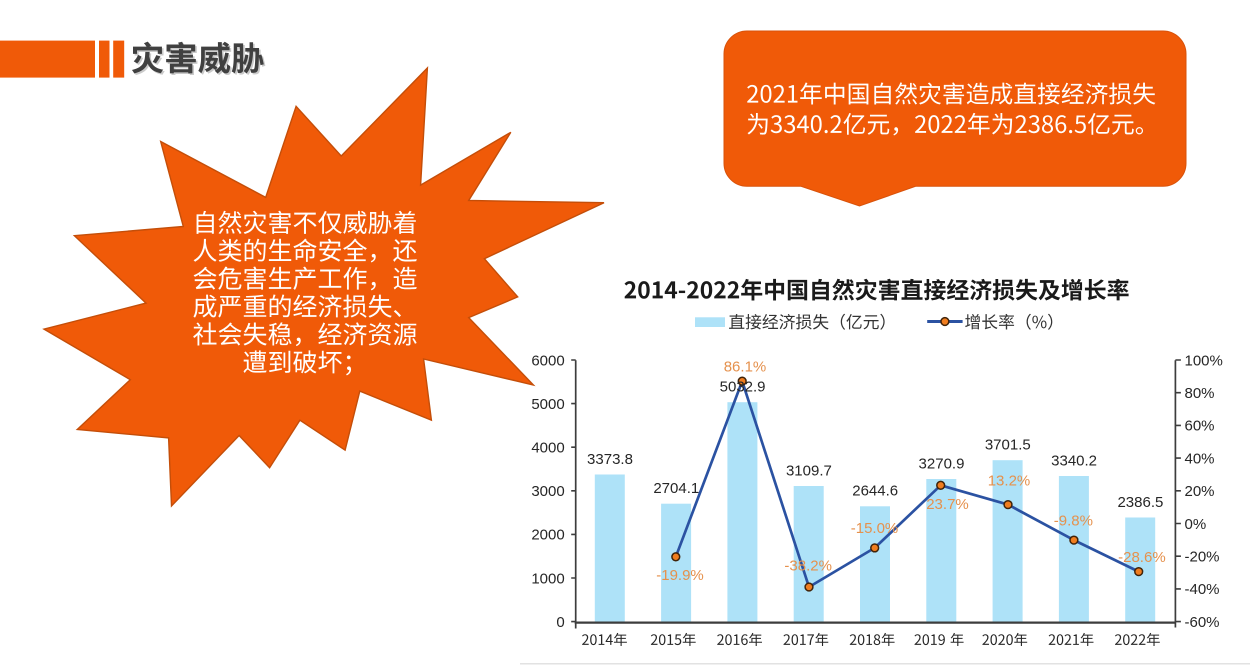 The height and width of the screenshot is (665, 1250). I want to click on svg-text: 1000, so click(547, 578).